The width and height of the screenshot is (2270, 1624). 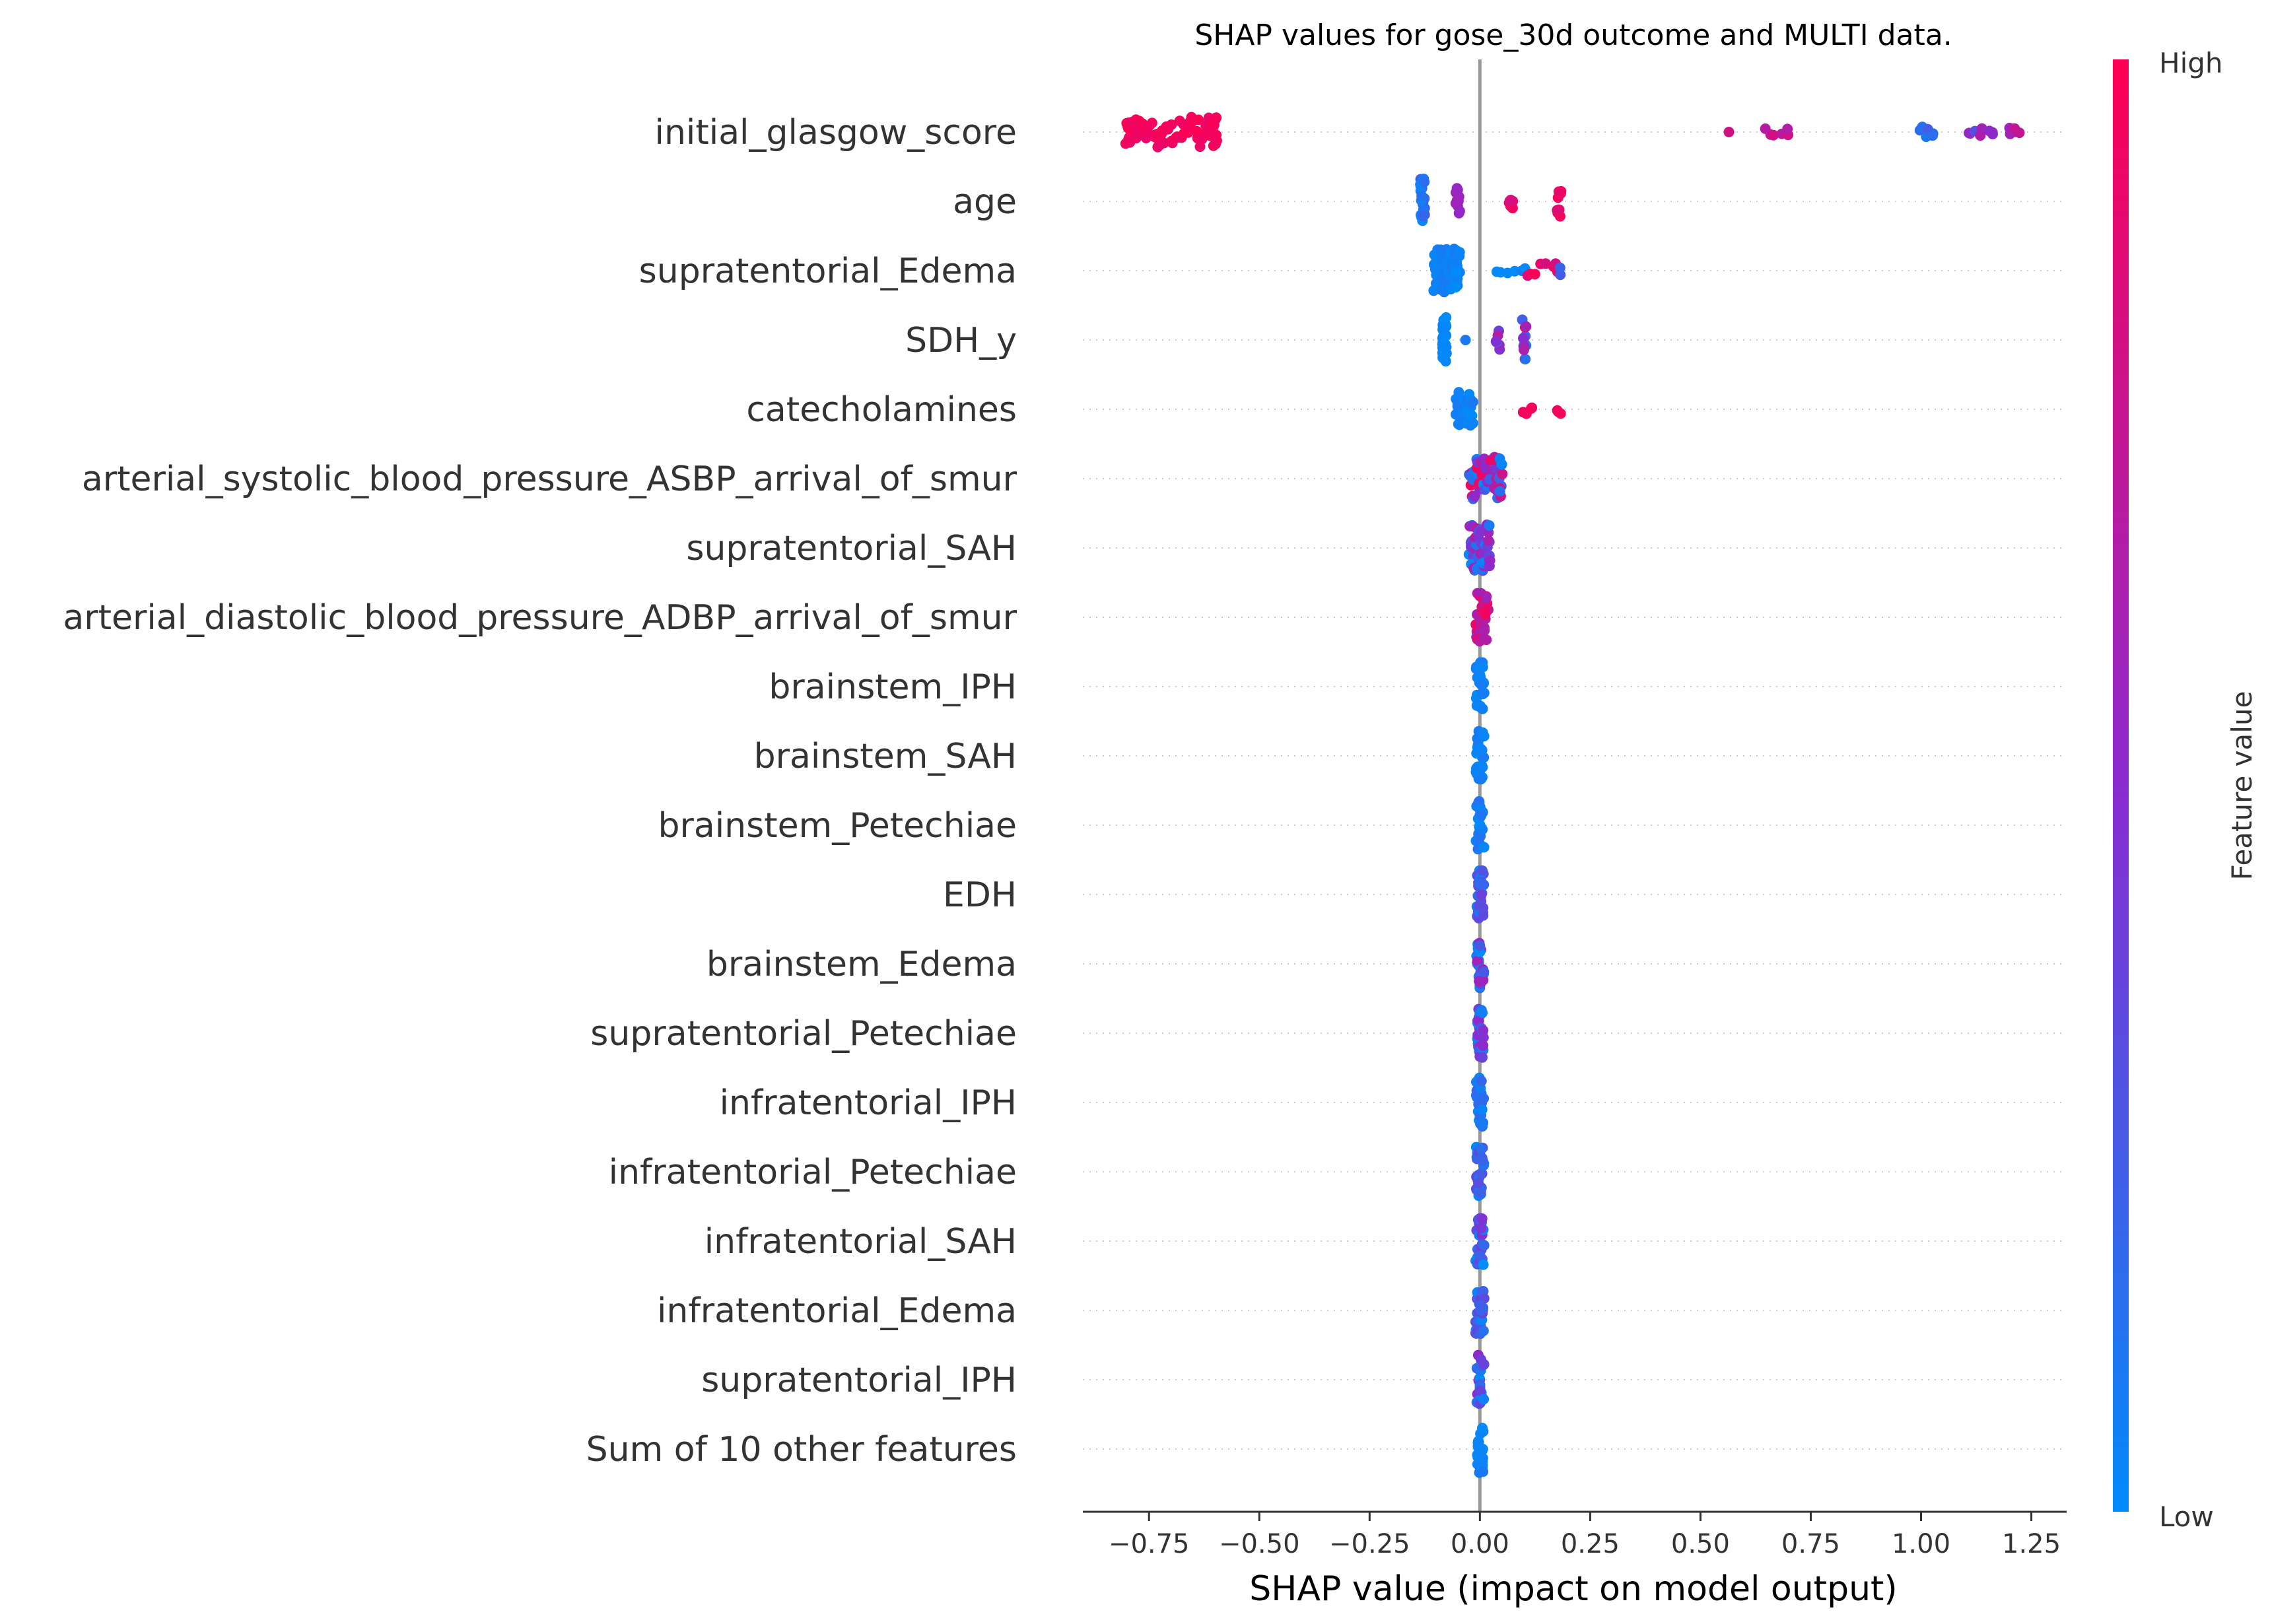 What do you see at coordinates (861, 964) in the screenshot?
I see `feature-label: brainstem_Edema` at bounding box center [861, 964].